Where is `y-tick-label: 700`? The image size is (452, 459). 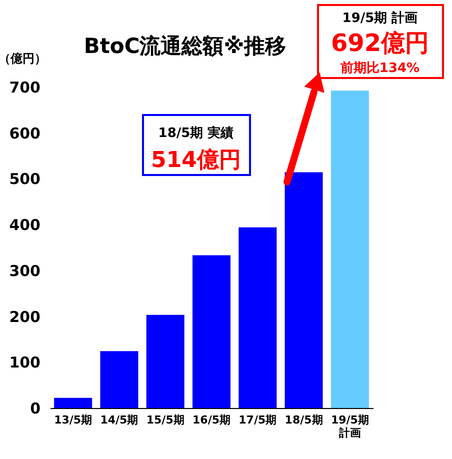
y-tick-label: 700 is located at coordinates (24, 87).